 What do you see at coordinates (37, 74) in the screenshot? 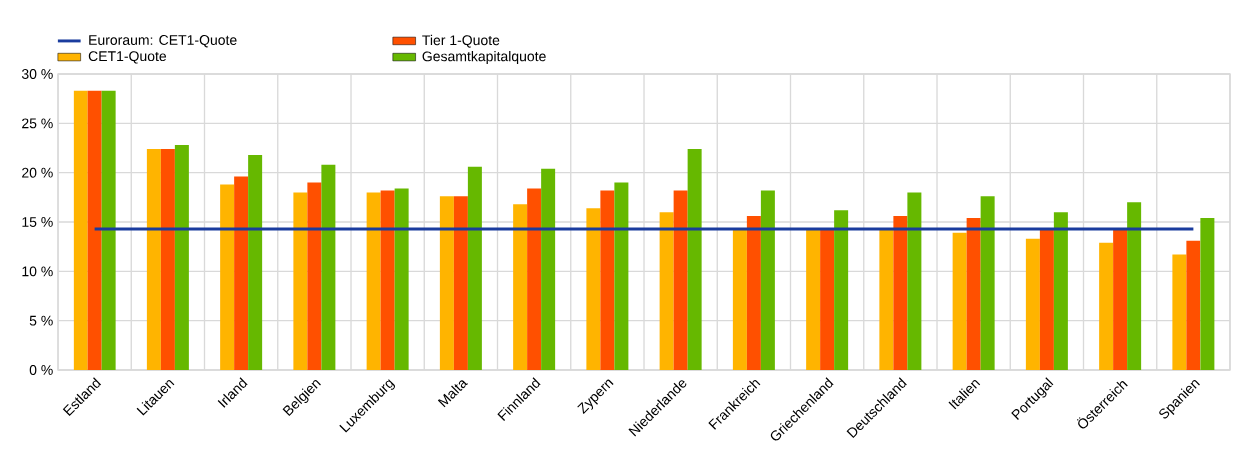
I see `y-tick-label: 30 %` at bounding box center [37, 74].